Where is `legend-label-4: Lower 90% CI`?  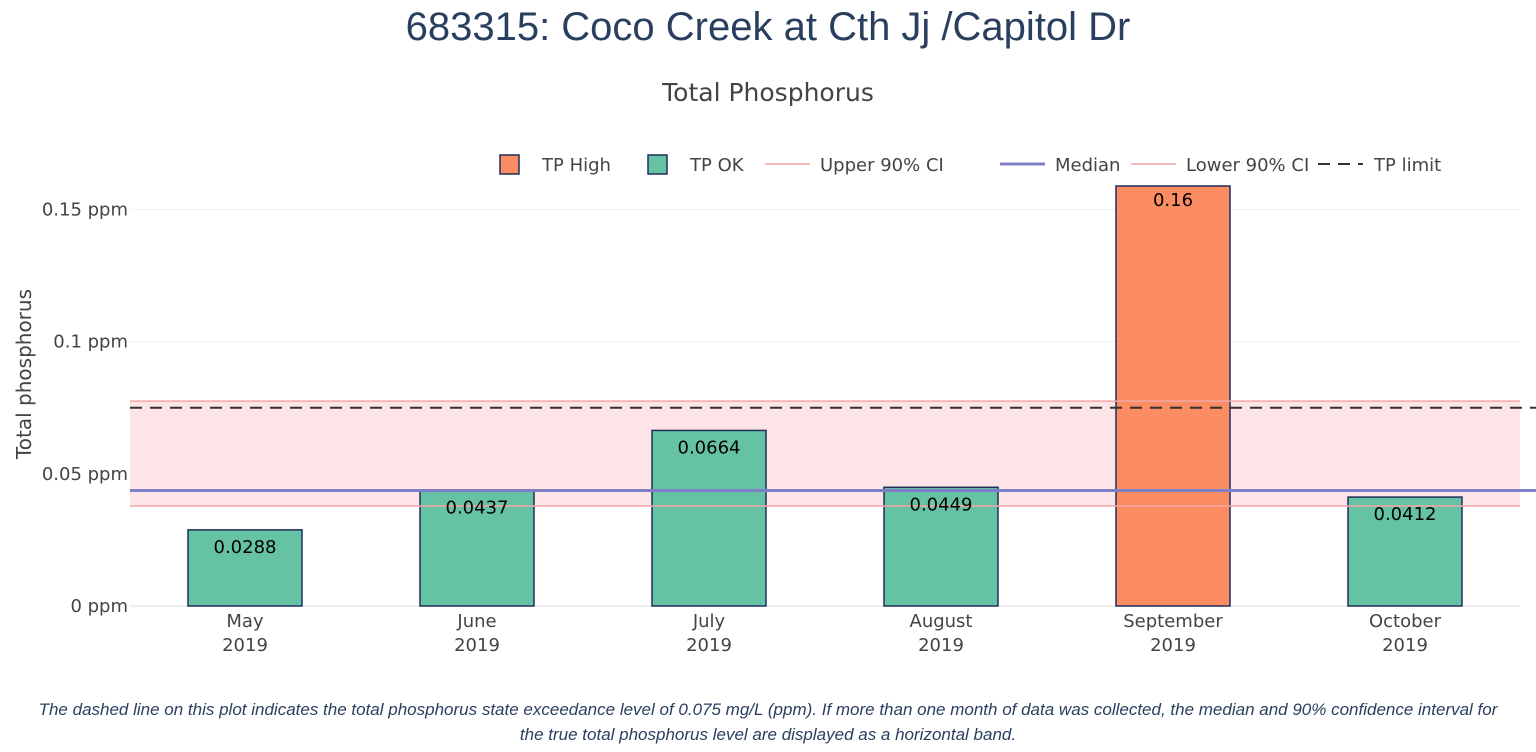
legend-label-4: Lower 90% CI is located at coordinates (1247, 165).